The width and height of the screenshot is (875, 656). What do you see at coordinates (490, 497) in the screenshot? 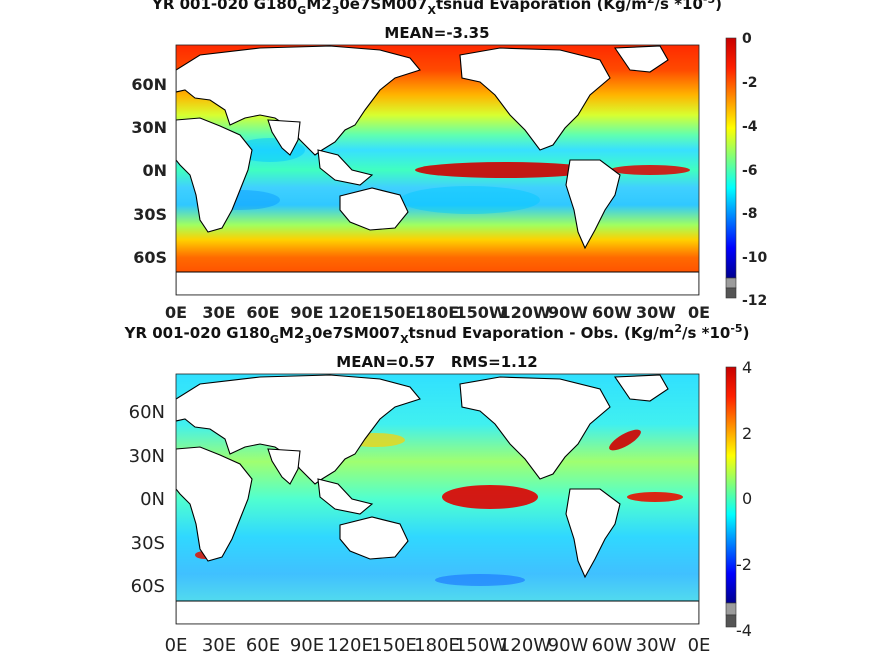
I see `equatorial-bias-bottom` at bounding box center [490, 497].